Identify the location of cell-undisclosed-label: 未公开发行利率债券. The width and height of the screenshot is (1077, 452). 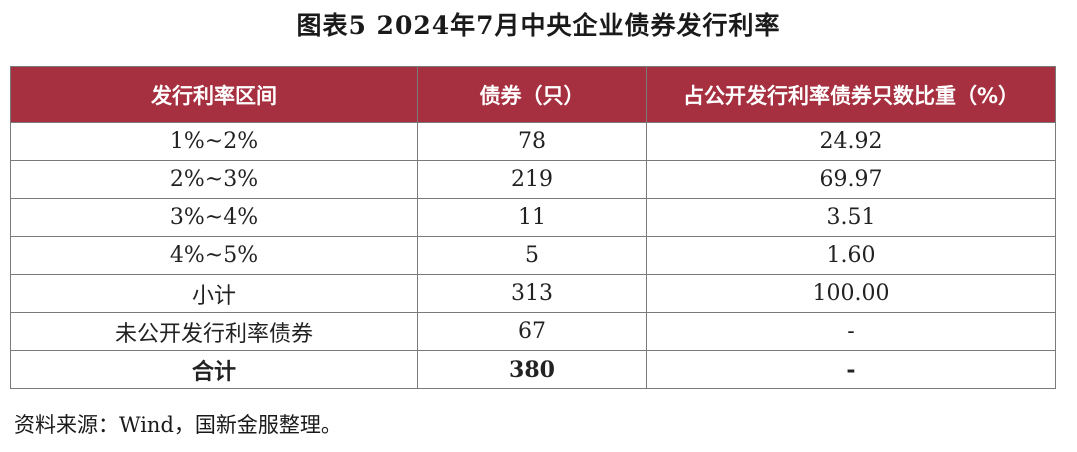
(214, 331).